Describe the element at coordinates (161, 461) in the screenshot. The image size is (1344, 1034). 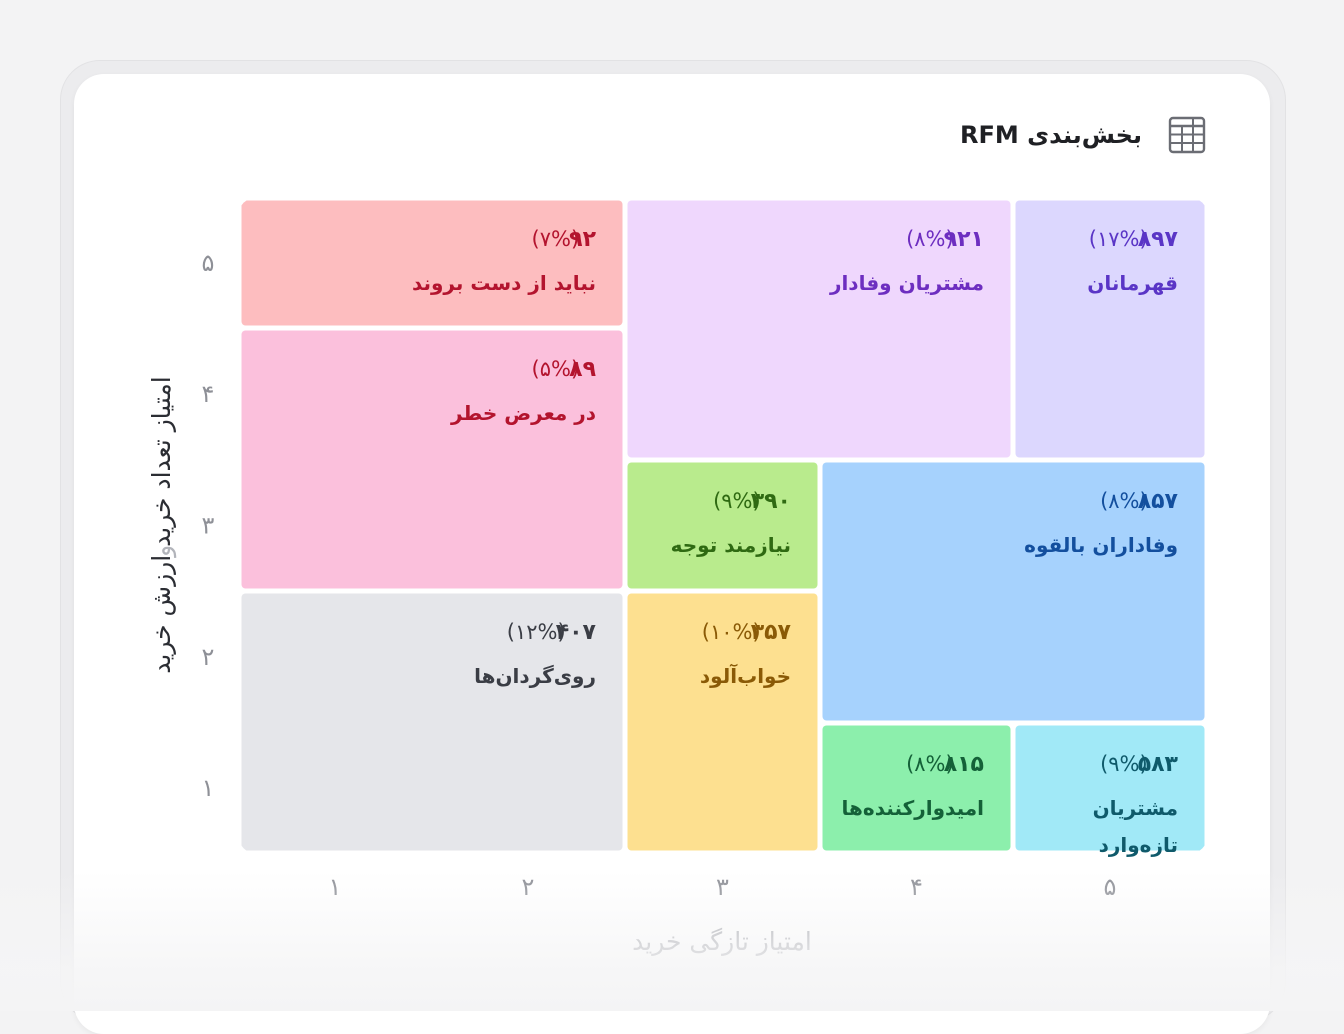
I see `y-axis-label-part1: امتیاز تعداد خرید` at that location.